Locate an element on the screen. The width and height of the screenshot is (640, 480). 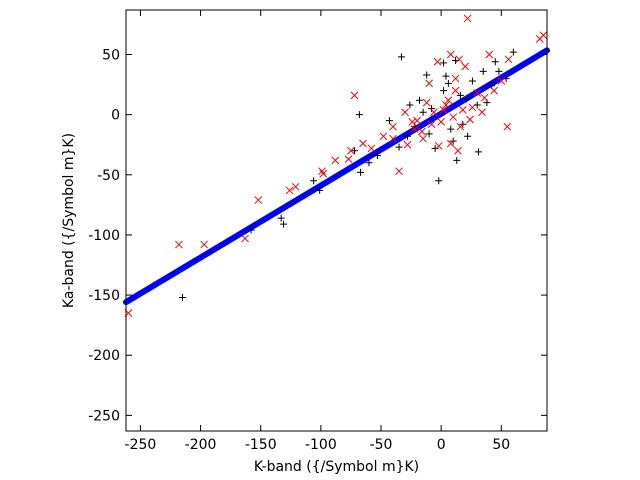
y-tick-label: -50 is located at coordinates (108, 176).